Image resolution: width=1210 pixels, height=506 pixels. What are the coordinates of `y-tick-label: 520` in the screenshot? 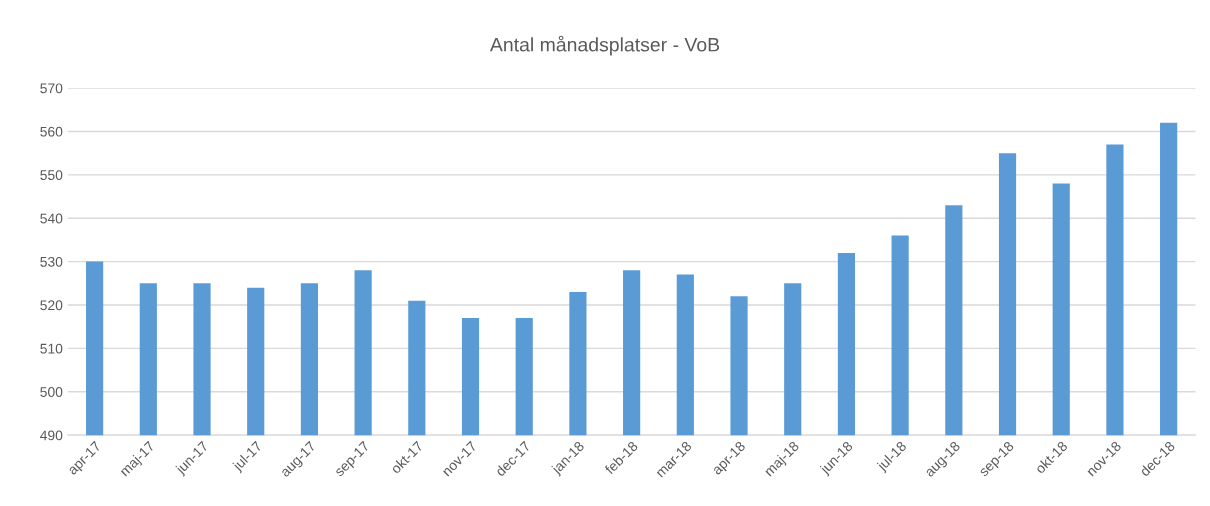 It's located at (51, 305).